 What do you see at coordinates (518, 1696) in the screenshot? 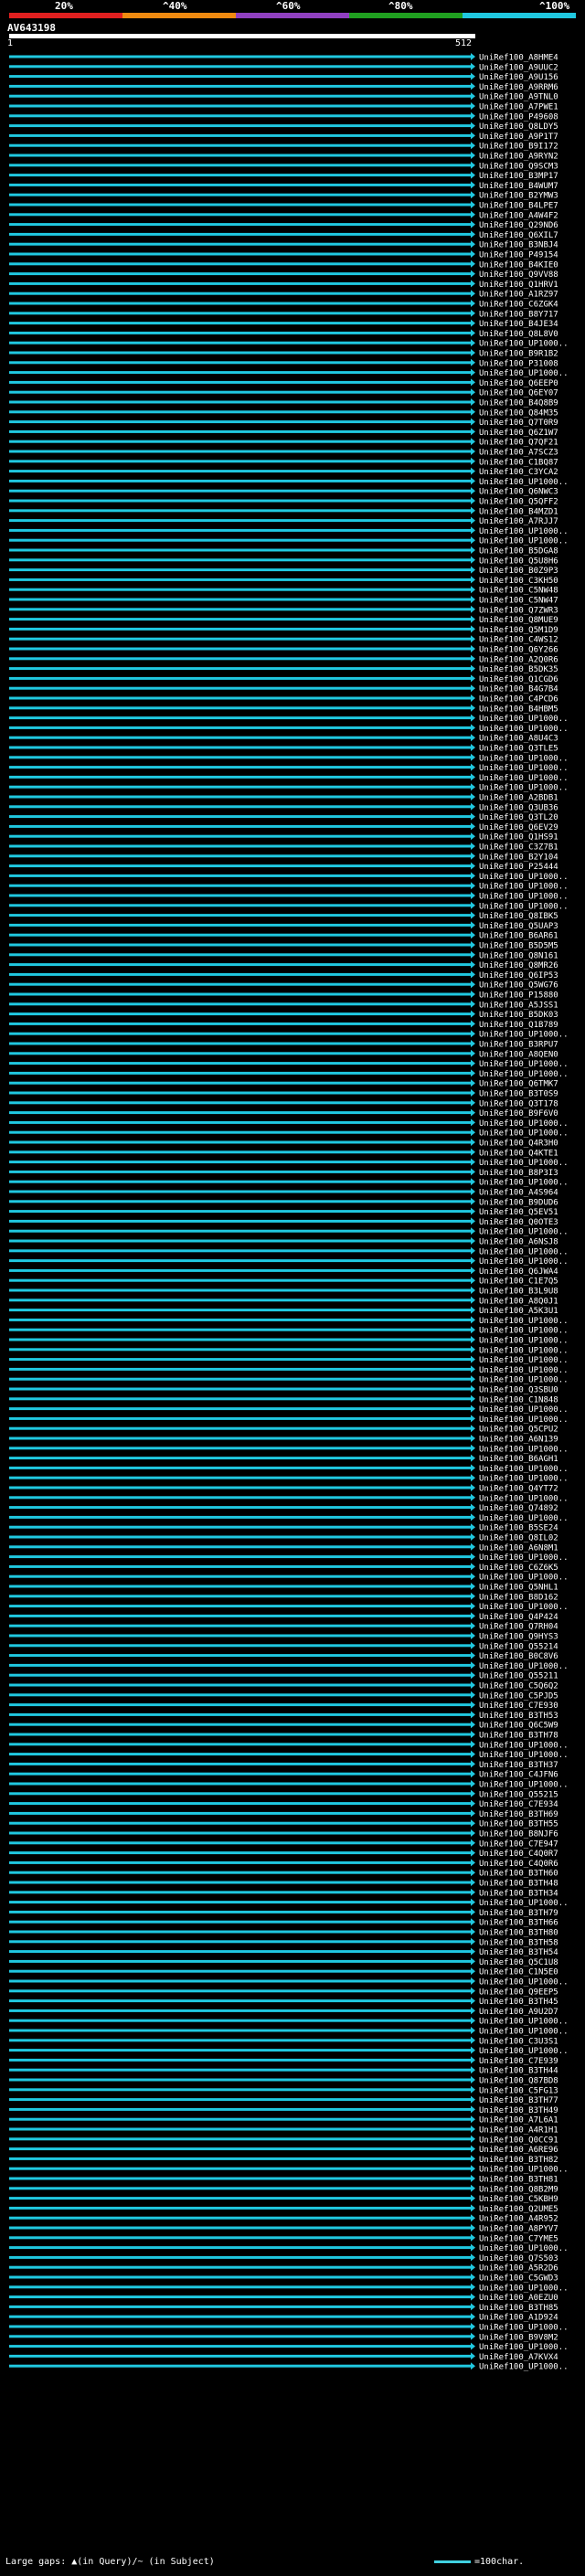
I see `subject-label: UniRef100_C5PJD5` at bounding box center [518, 1696].